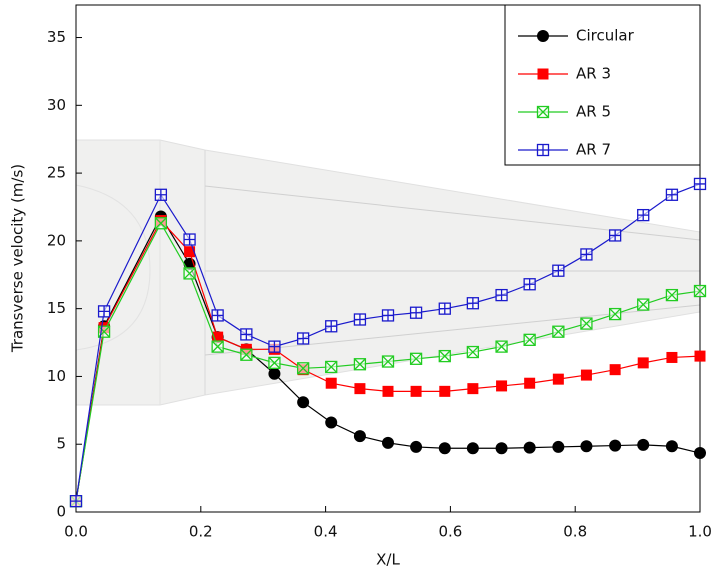  I want to click on legend, so click(602, 85).